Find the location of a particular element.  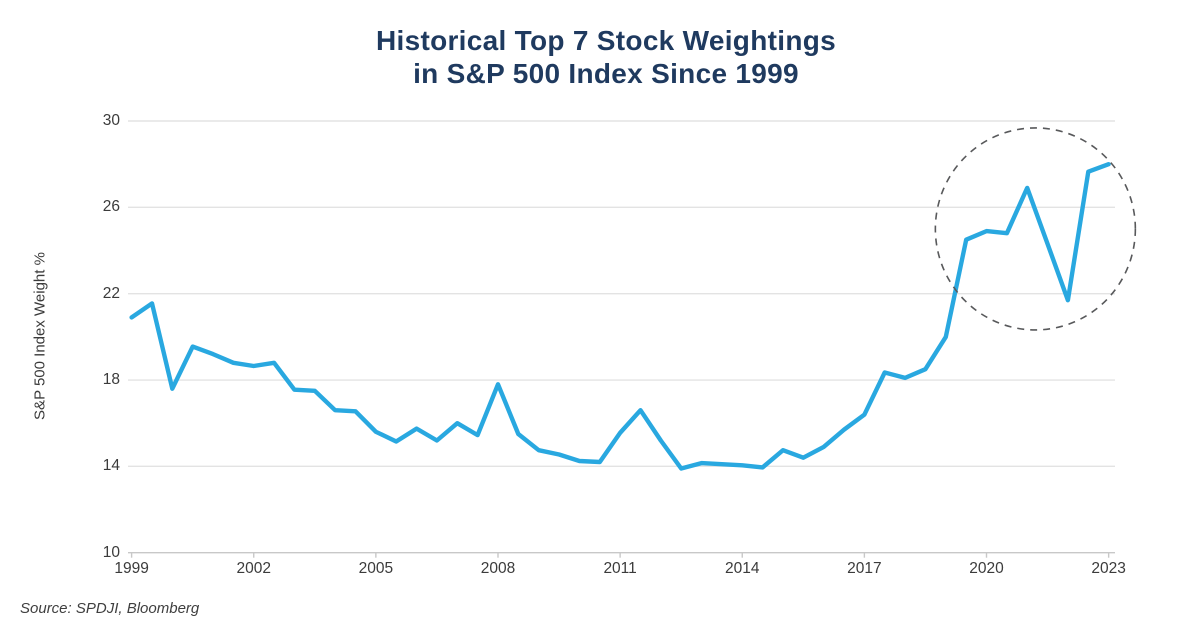

y-tick-label: 10 is located at coordinates (111, 552).